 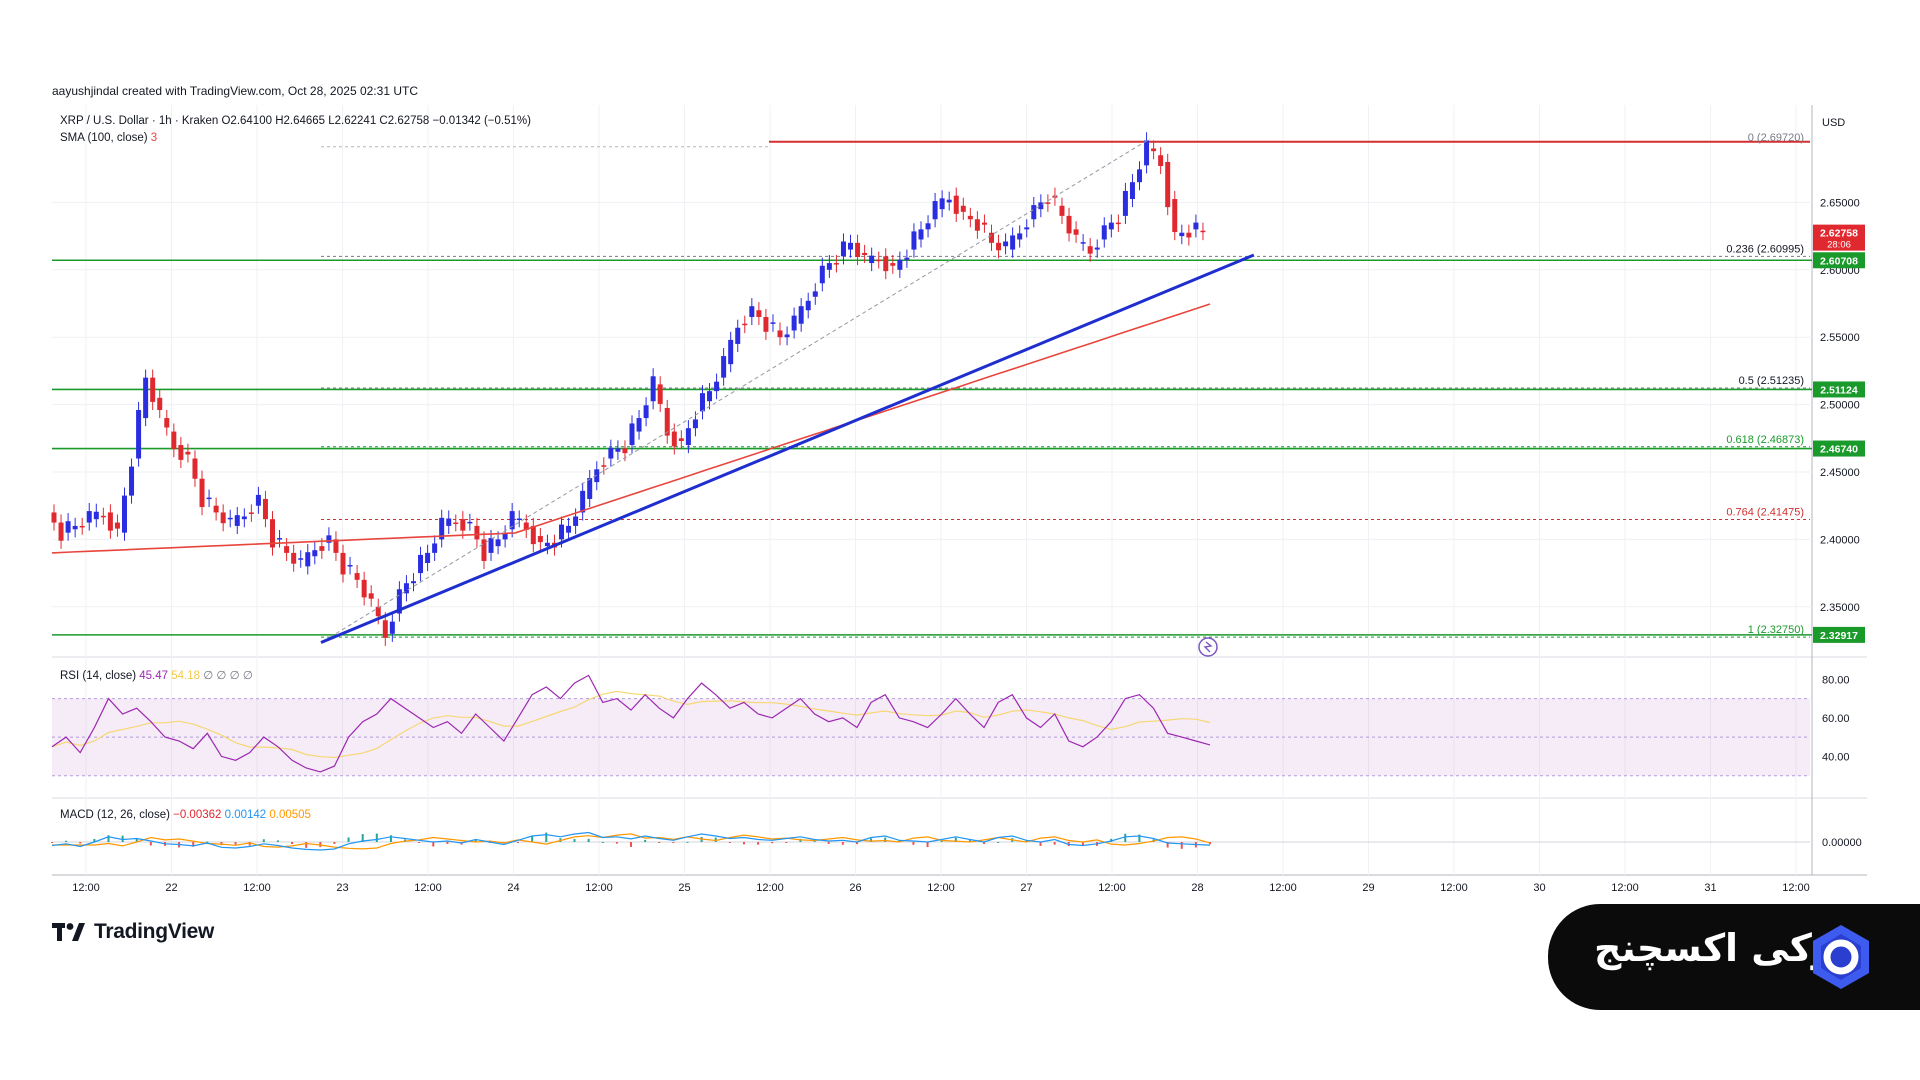 I want to click on x-tick-label: 27, so click(x=1026, y=888).